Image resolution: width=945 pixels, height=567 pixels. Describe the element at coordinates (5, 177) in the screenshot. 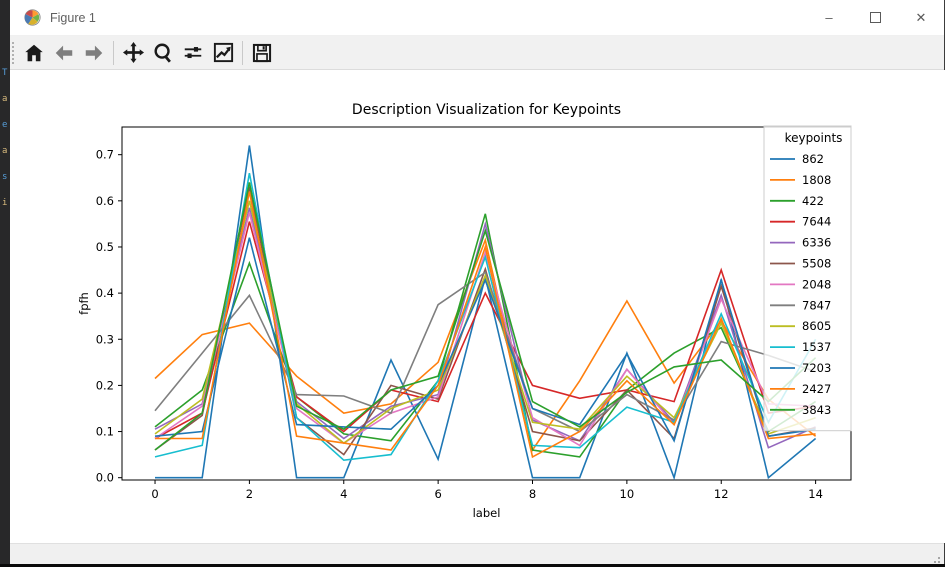

I see `edge-fragment: s` at that location.